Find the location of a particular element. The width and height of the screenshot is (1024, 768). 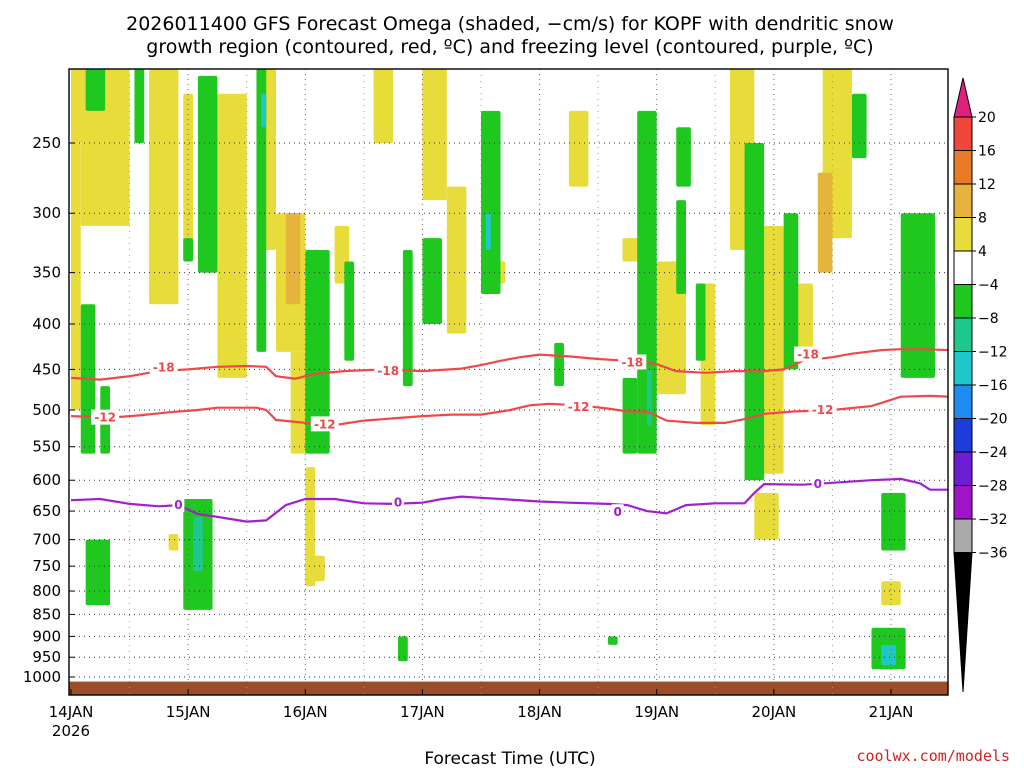

x-tick-label: 19JAN is located at coordinates (656, 712).